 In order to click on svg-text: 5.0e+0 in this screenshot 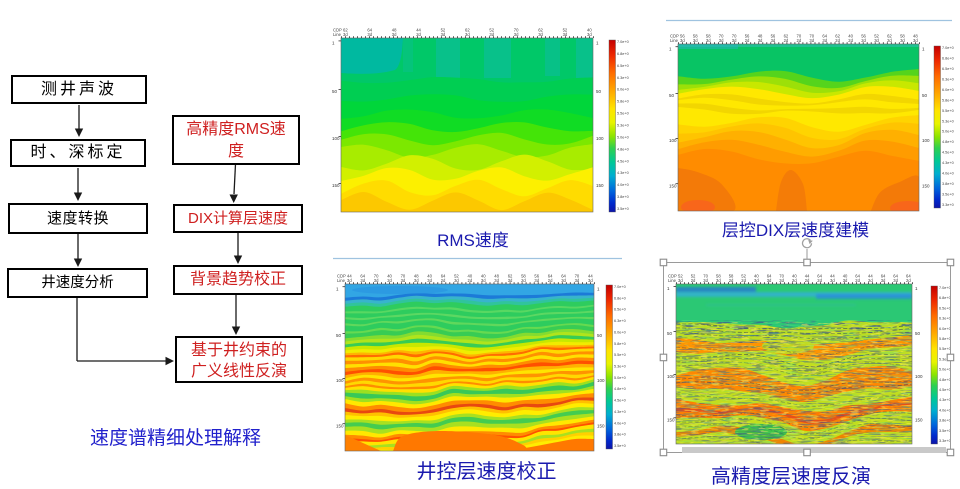, I will do `click(945, 370)`.